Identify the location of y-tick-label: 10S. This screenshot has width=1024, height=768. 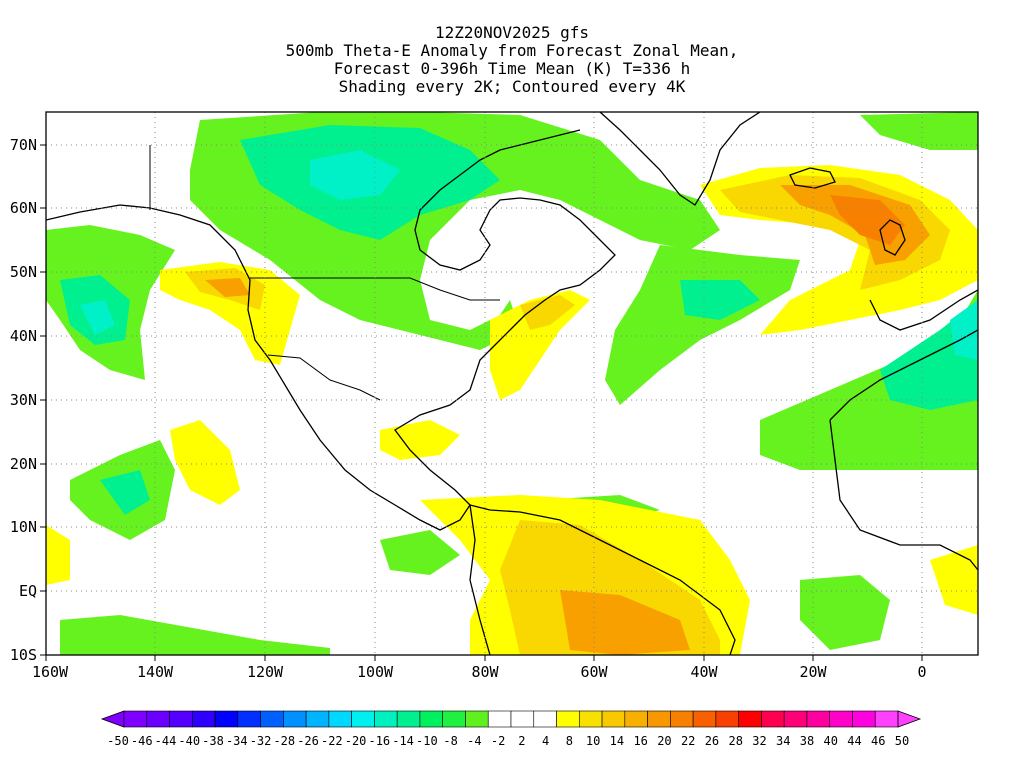
(23, 655).